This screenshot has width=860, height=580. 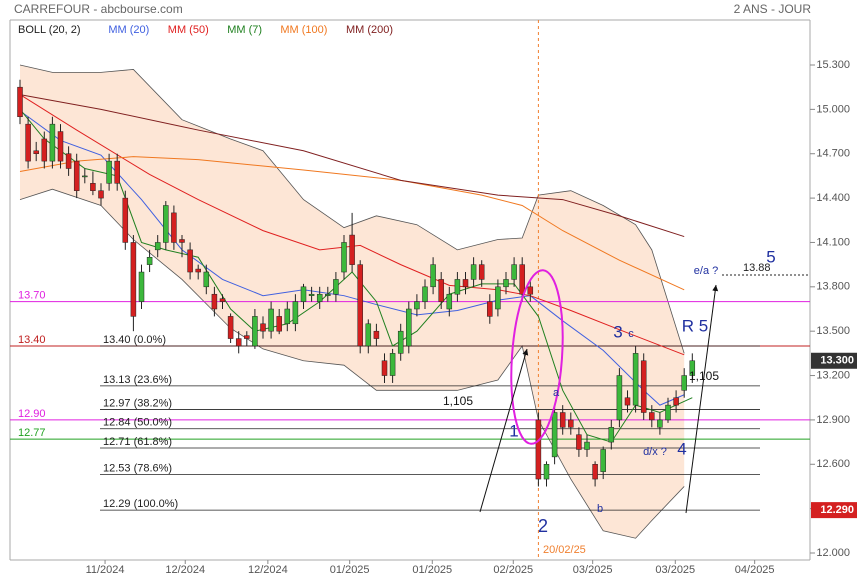 I want to click on y-tick-label: 14.700, so click(x=833, y=154).